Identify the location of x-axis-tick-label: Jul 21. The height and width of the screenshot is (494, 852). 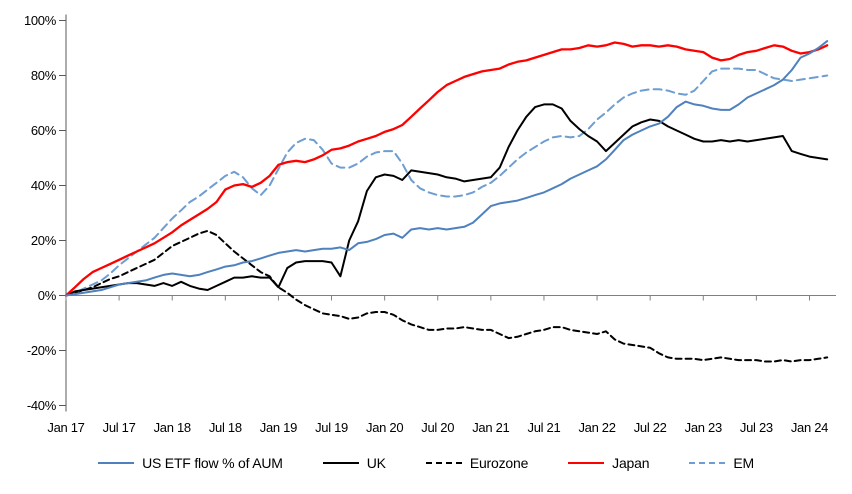
(544, 427).